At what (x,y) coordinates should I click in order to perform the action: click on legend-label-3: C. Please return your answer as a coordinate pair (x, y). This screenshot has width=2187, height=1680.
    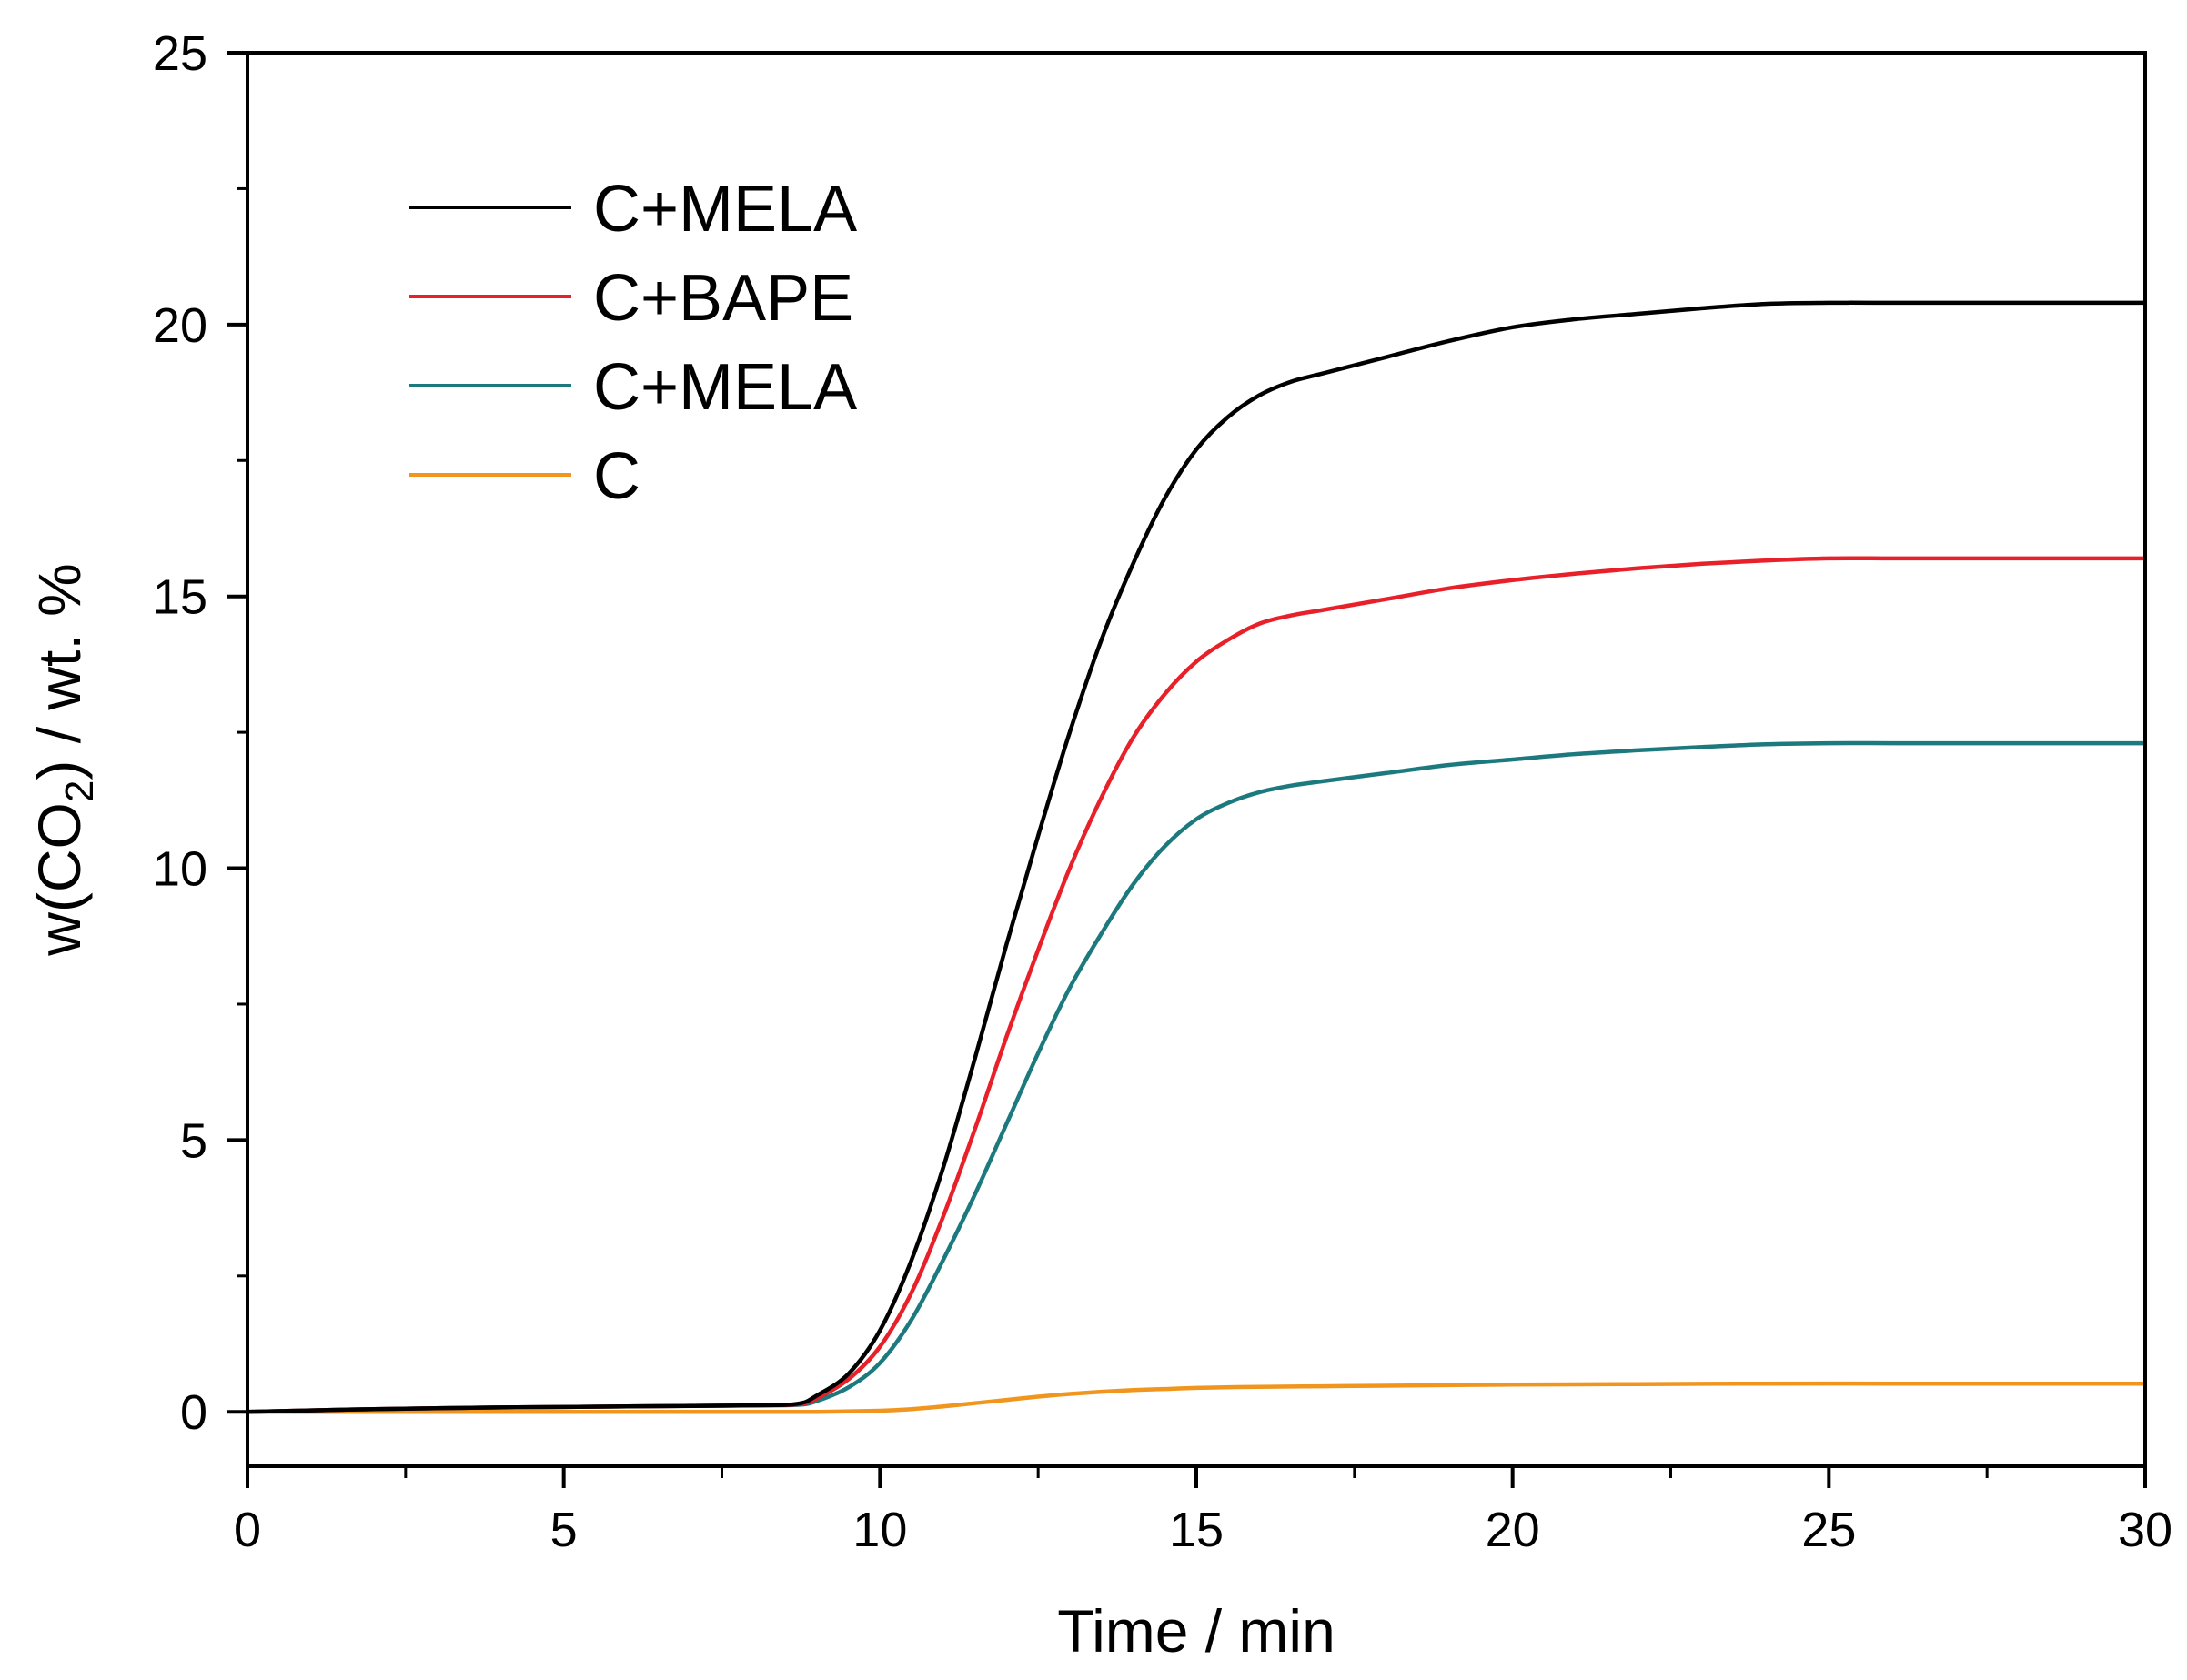
    Looking at the image, I should click on (616, 476).